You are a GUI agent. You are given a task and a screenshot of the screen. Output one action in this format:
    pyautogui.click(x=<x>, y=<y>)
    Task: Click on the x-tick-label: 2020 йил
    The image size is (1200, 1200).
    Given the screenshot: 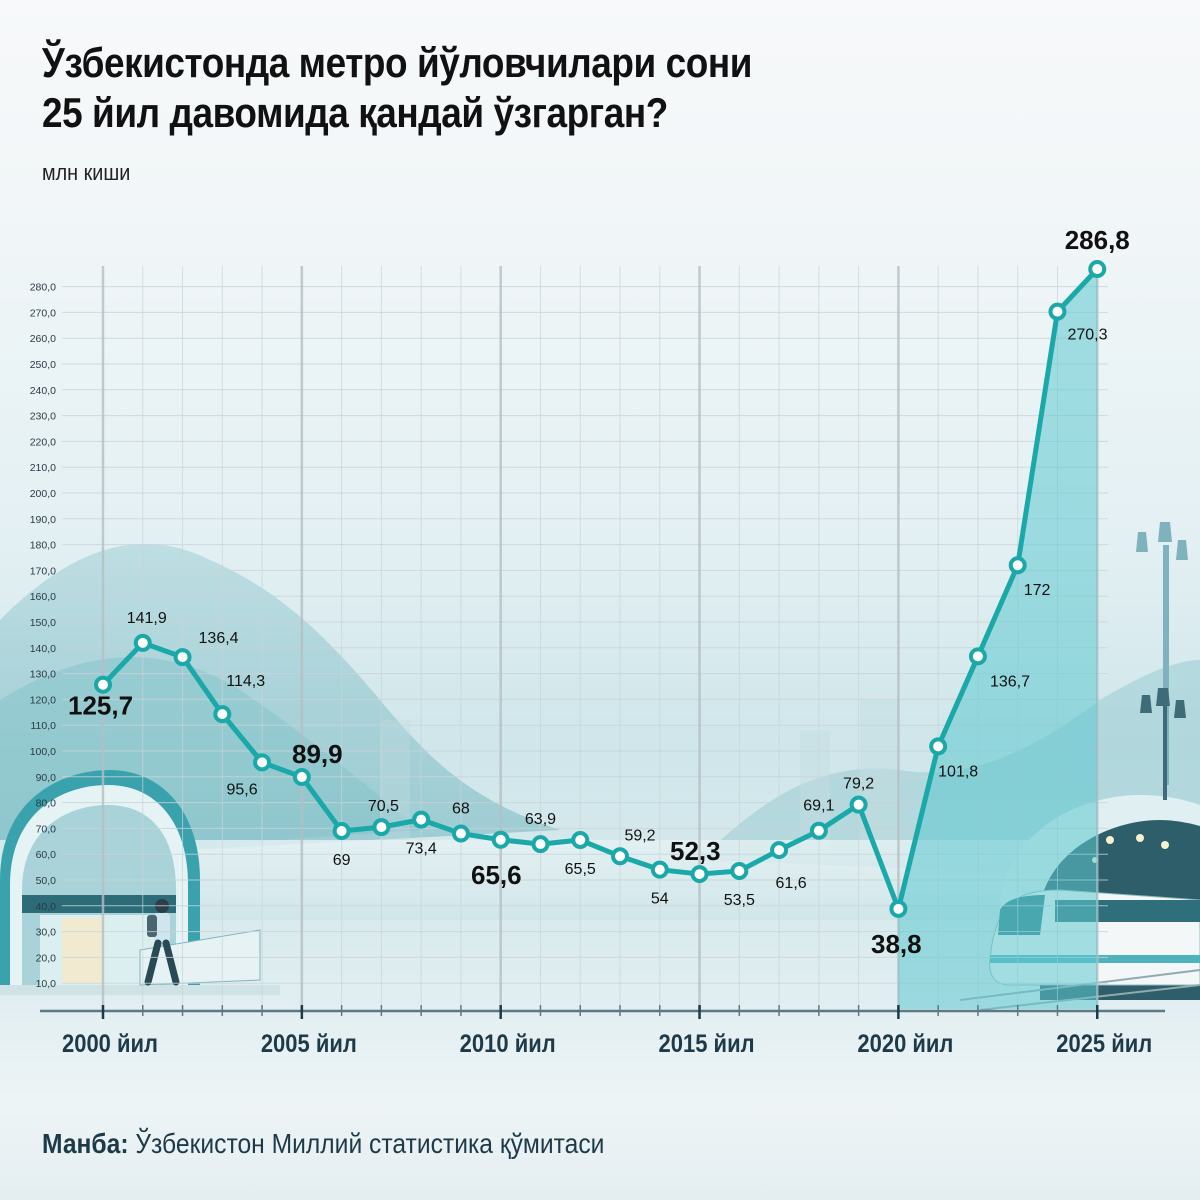 What is the action you would take?
    pyautogui.click(x=905, y=1044)
    